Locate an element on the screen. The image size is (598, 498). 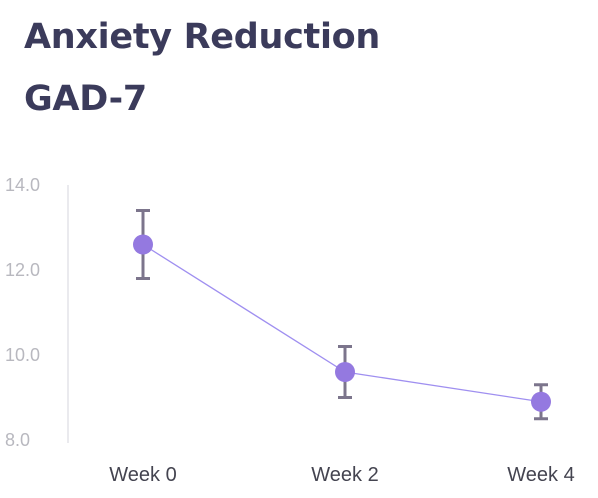
y-tick-label: 12.0 is located at coordinates (22, 270).